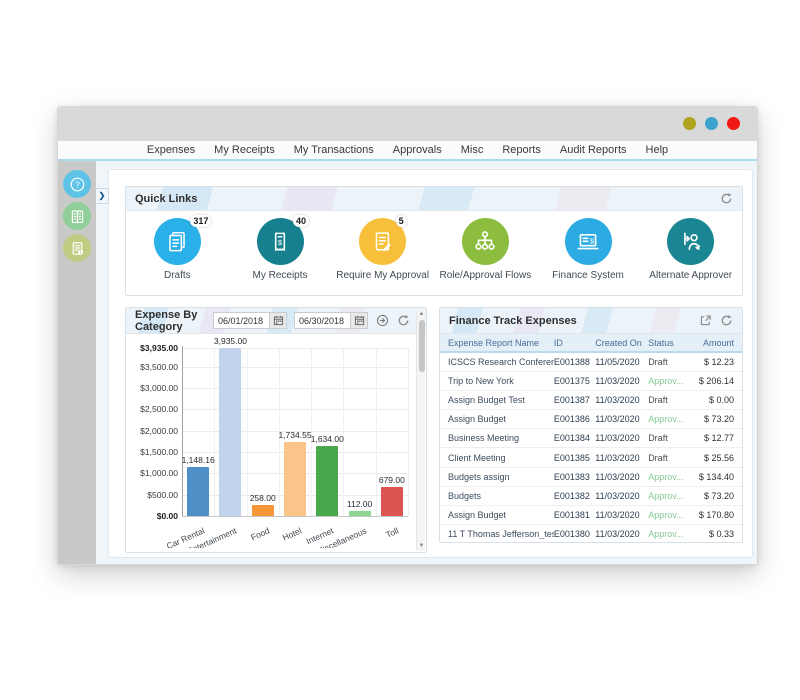 Image resolution: width=800 pixels, height=700 pixels. What do you see at coordinates (417, 150) in the screenshot?
I see `menu-item-approvals: Approvals` at bounding box center [417, 150].